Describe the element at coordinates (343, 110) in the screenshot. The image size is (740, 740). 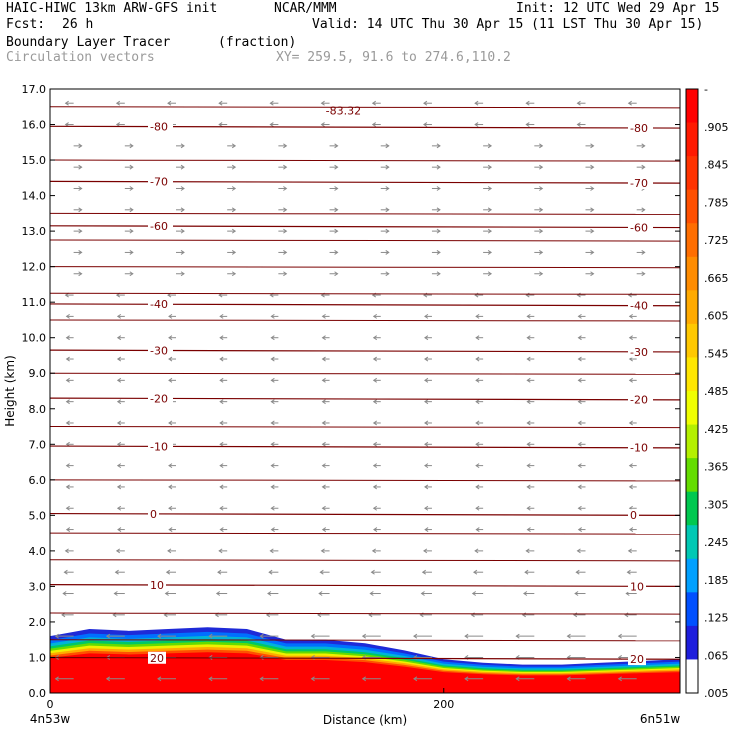
I see `minimum-label: -83.32` at that location.